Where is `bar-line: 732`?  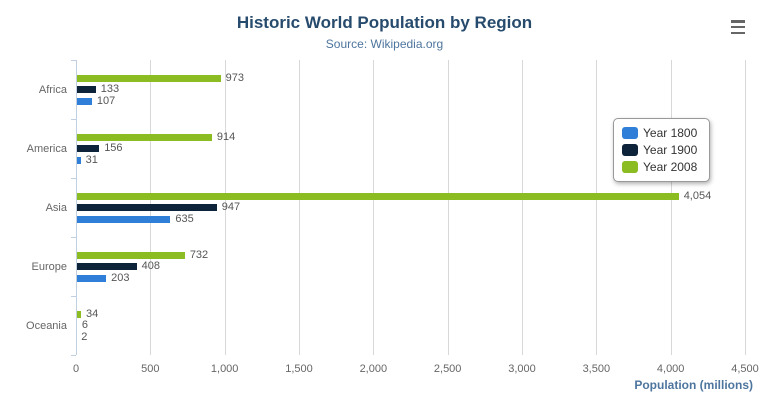 bar-line: 732 is located at coordinates (410, 255).